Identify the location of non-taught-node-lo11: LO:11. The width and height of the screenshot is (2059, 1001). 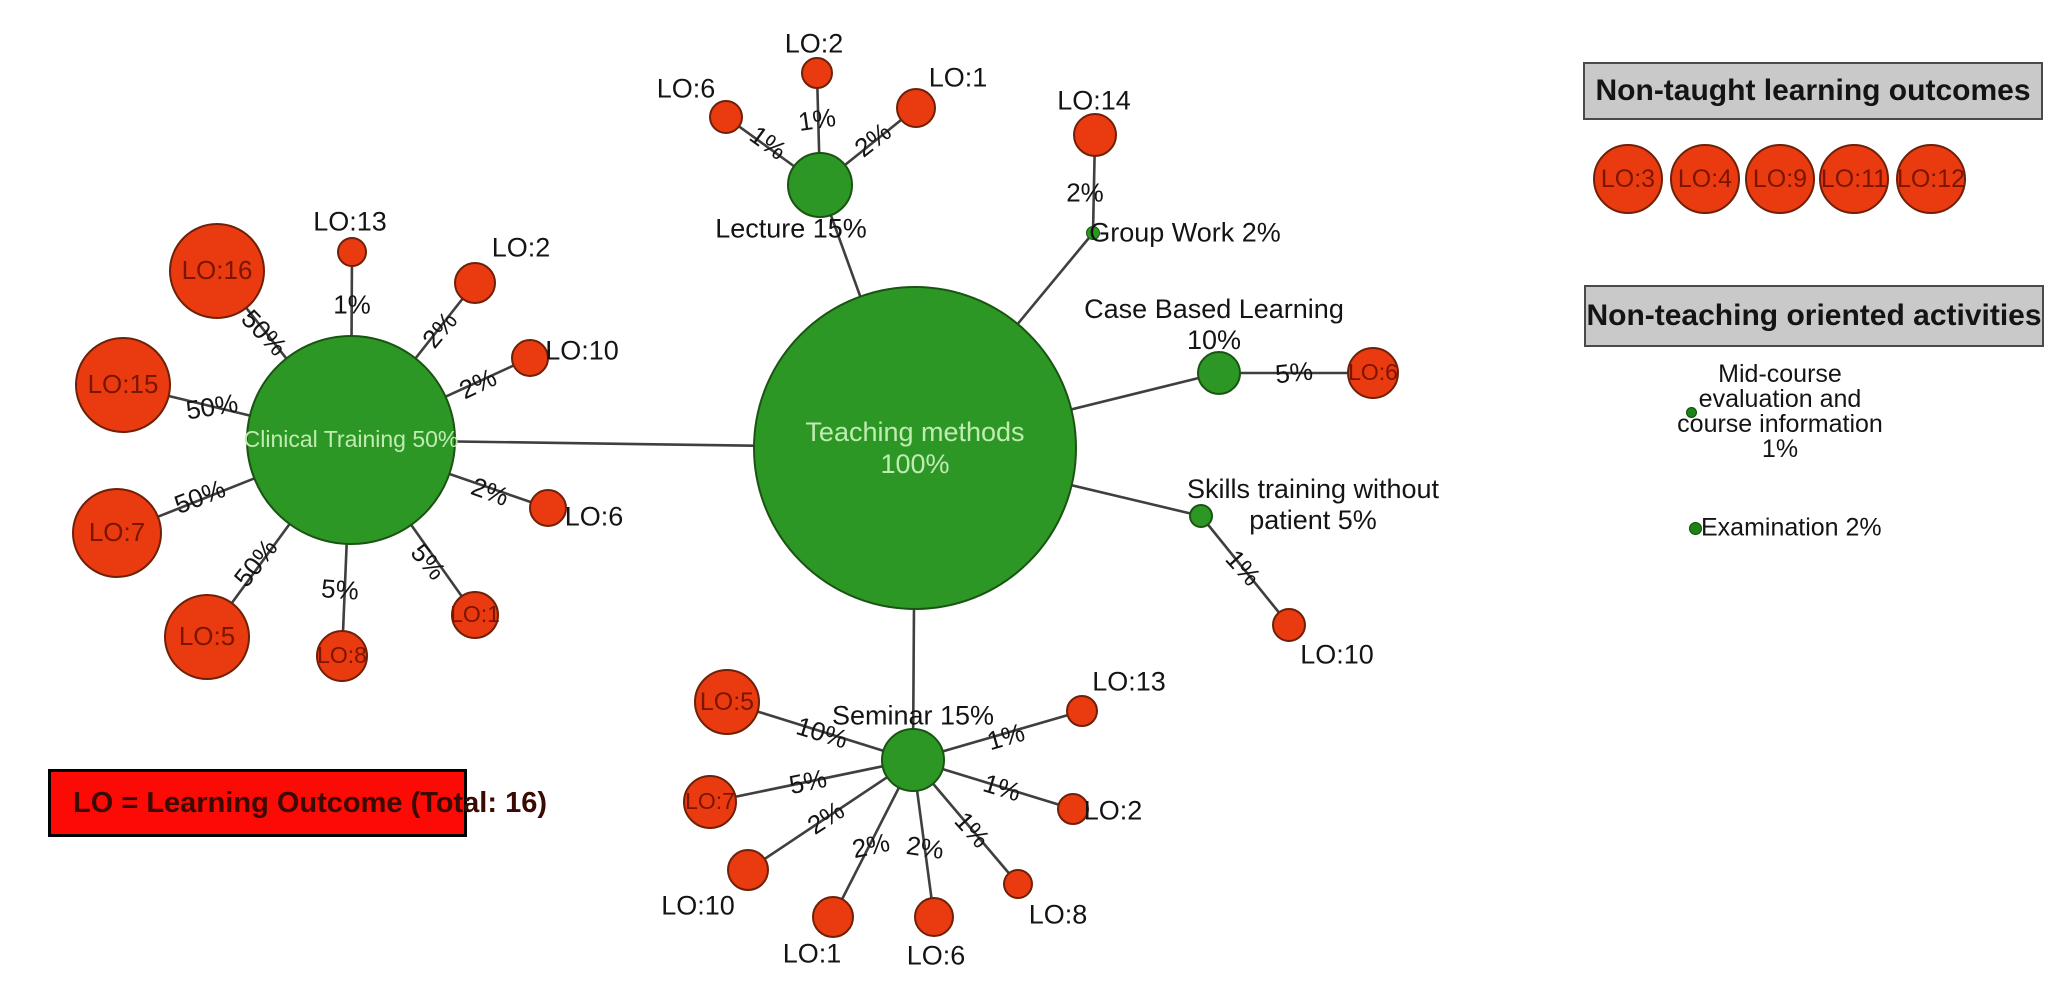
(1854, 179).